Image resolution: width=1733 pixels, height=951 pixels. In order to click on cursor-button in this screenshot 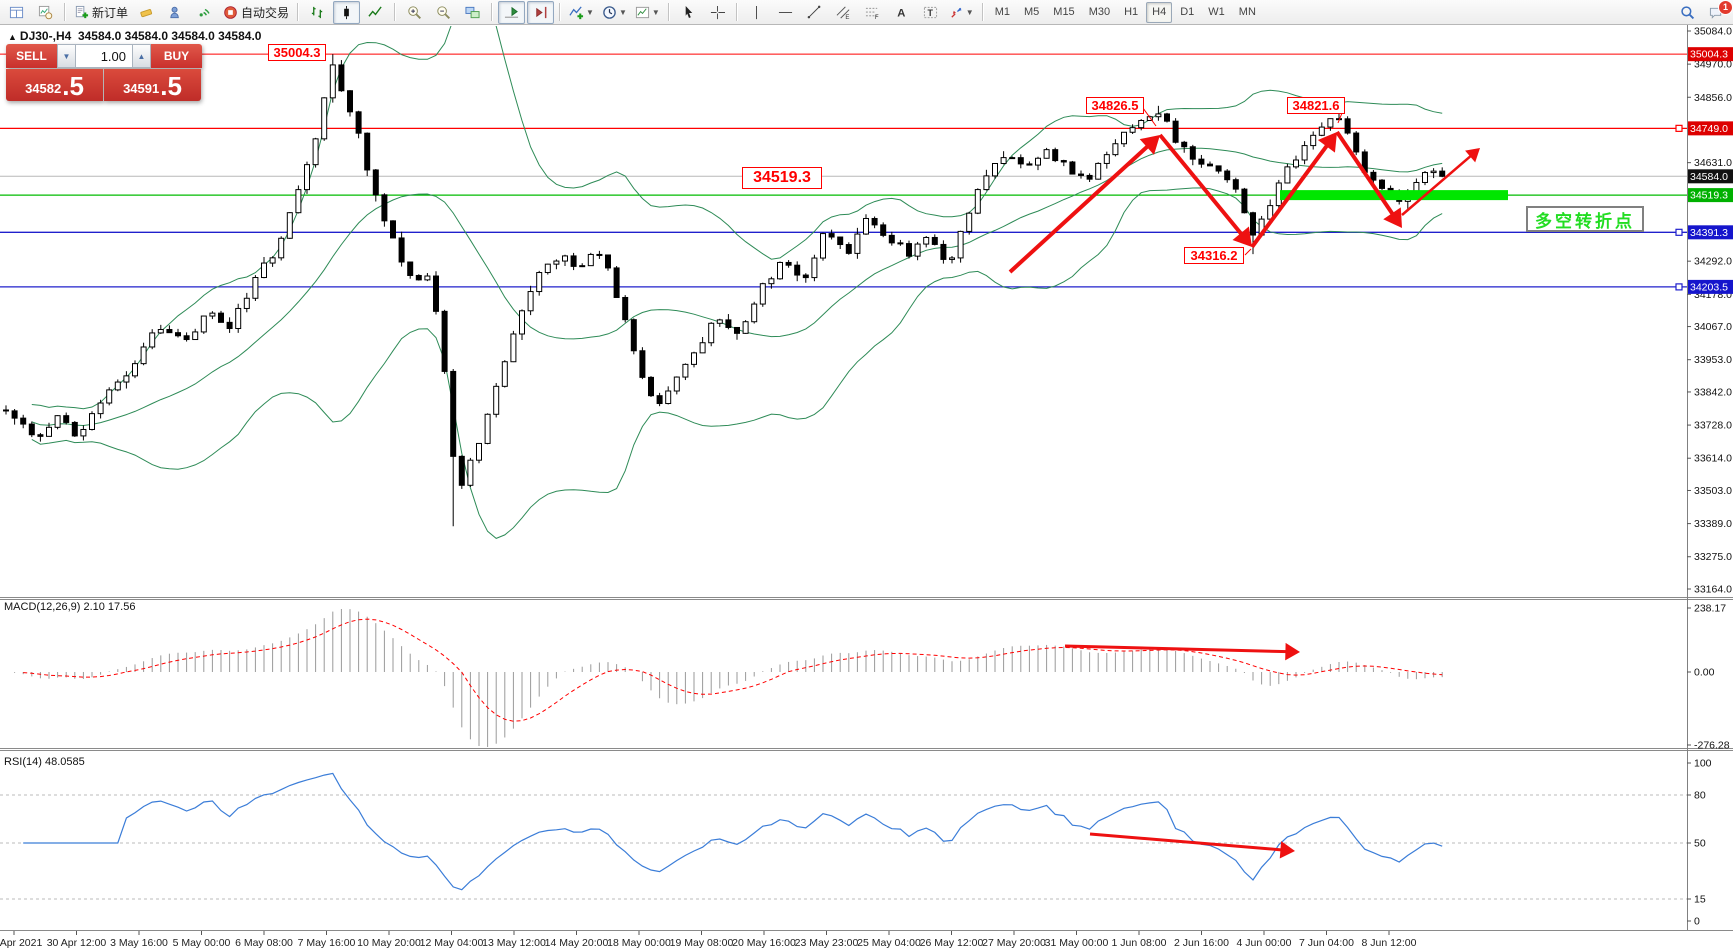, I will do `click(688, 12)`.